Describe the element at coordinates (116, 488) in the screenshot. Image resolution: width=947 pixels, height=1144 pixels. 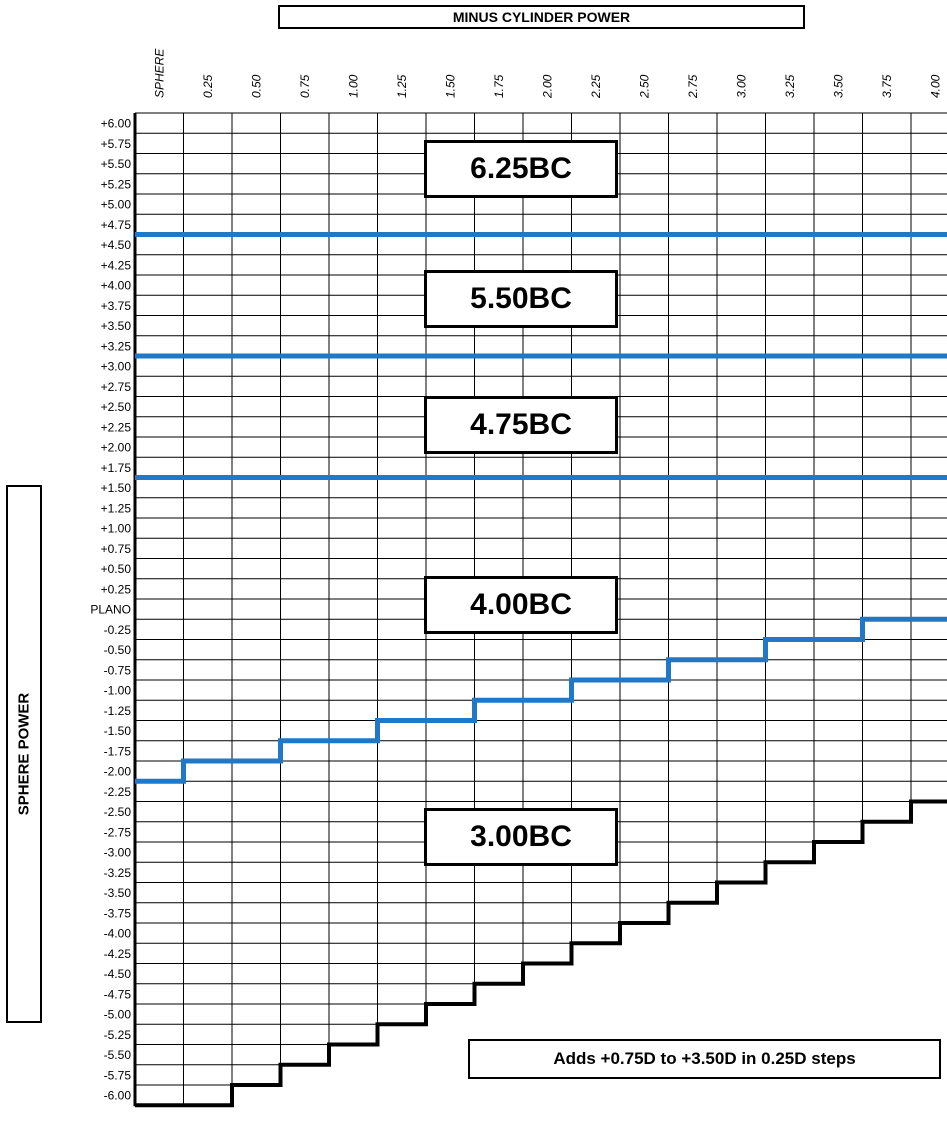
I see `row-label: +1.50` at that location.